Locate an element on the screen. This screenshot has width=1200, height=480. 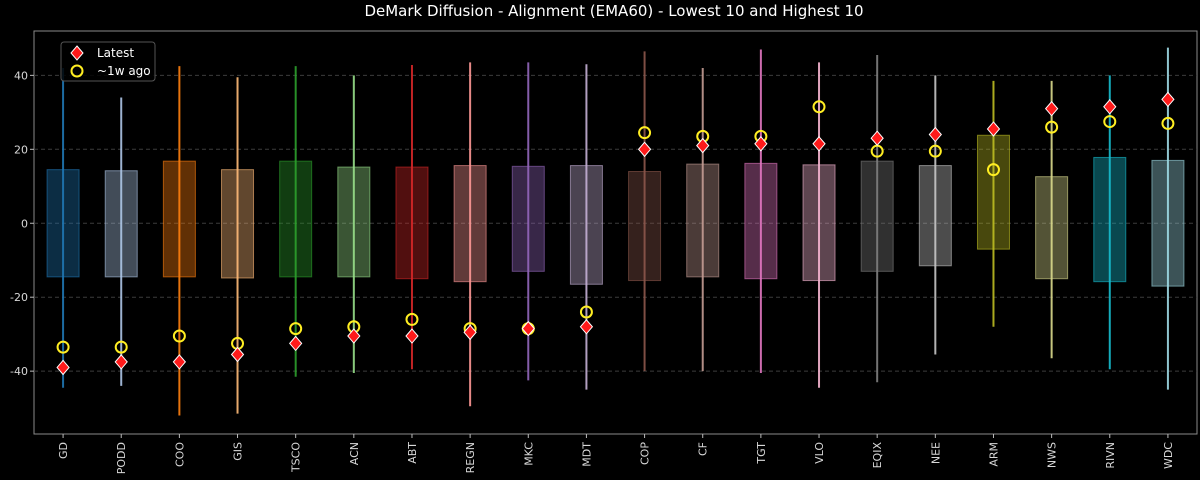
latest-marker-mkc is located at coordinates (528, 328).